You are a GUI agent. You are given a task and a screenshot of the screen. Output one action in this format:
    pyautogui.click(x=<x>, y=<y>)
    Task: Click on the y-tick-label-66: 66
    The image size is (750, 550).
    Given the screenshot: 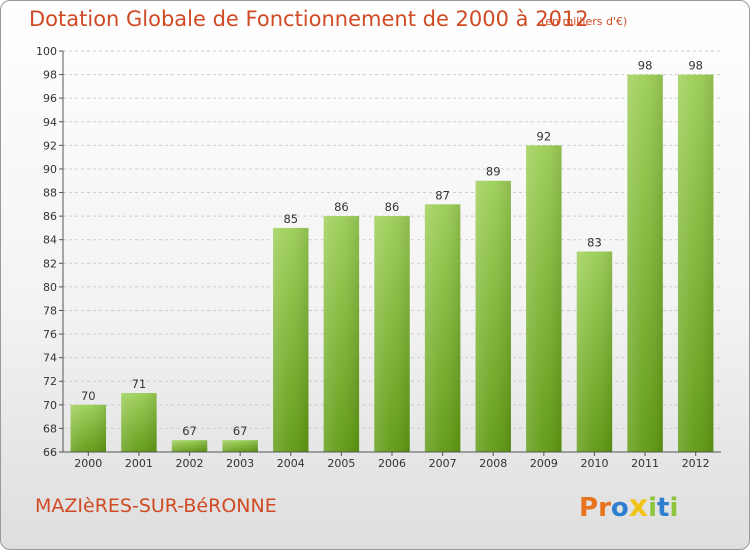 What is the action you would take?
    pyautogui.click(x=50, y=452)
    